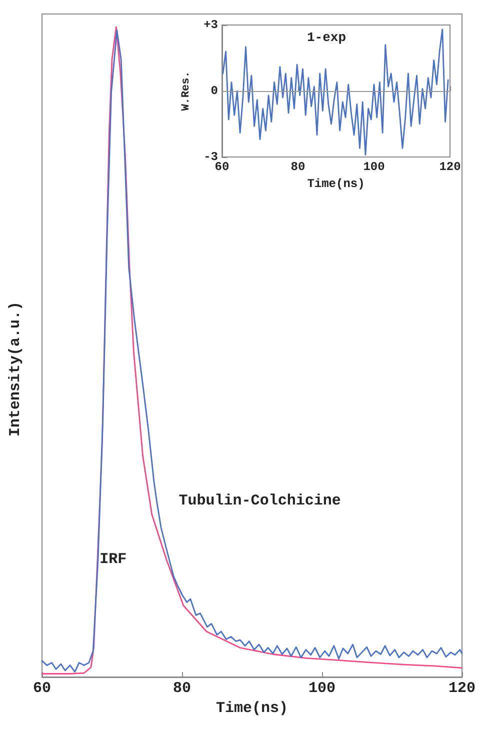 This screenshot has width=483, height=738. What do you see at coordinates (326, 37) in the screenshot?
I see `chart-title: 1-exp` at bounding box center [326, 37].